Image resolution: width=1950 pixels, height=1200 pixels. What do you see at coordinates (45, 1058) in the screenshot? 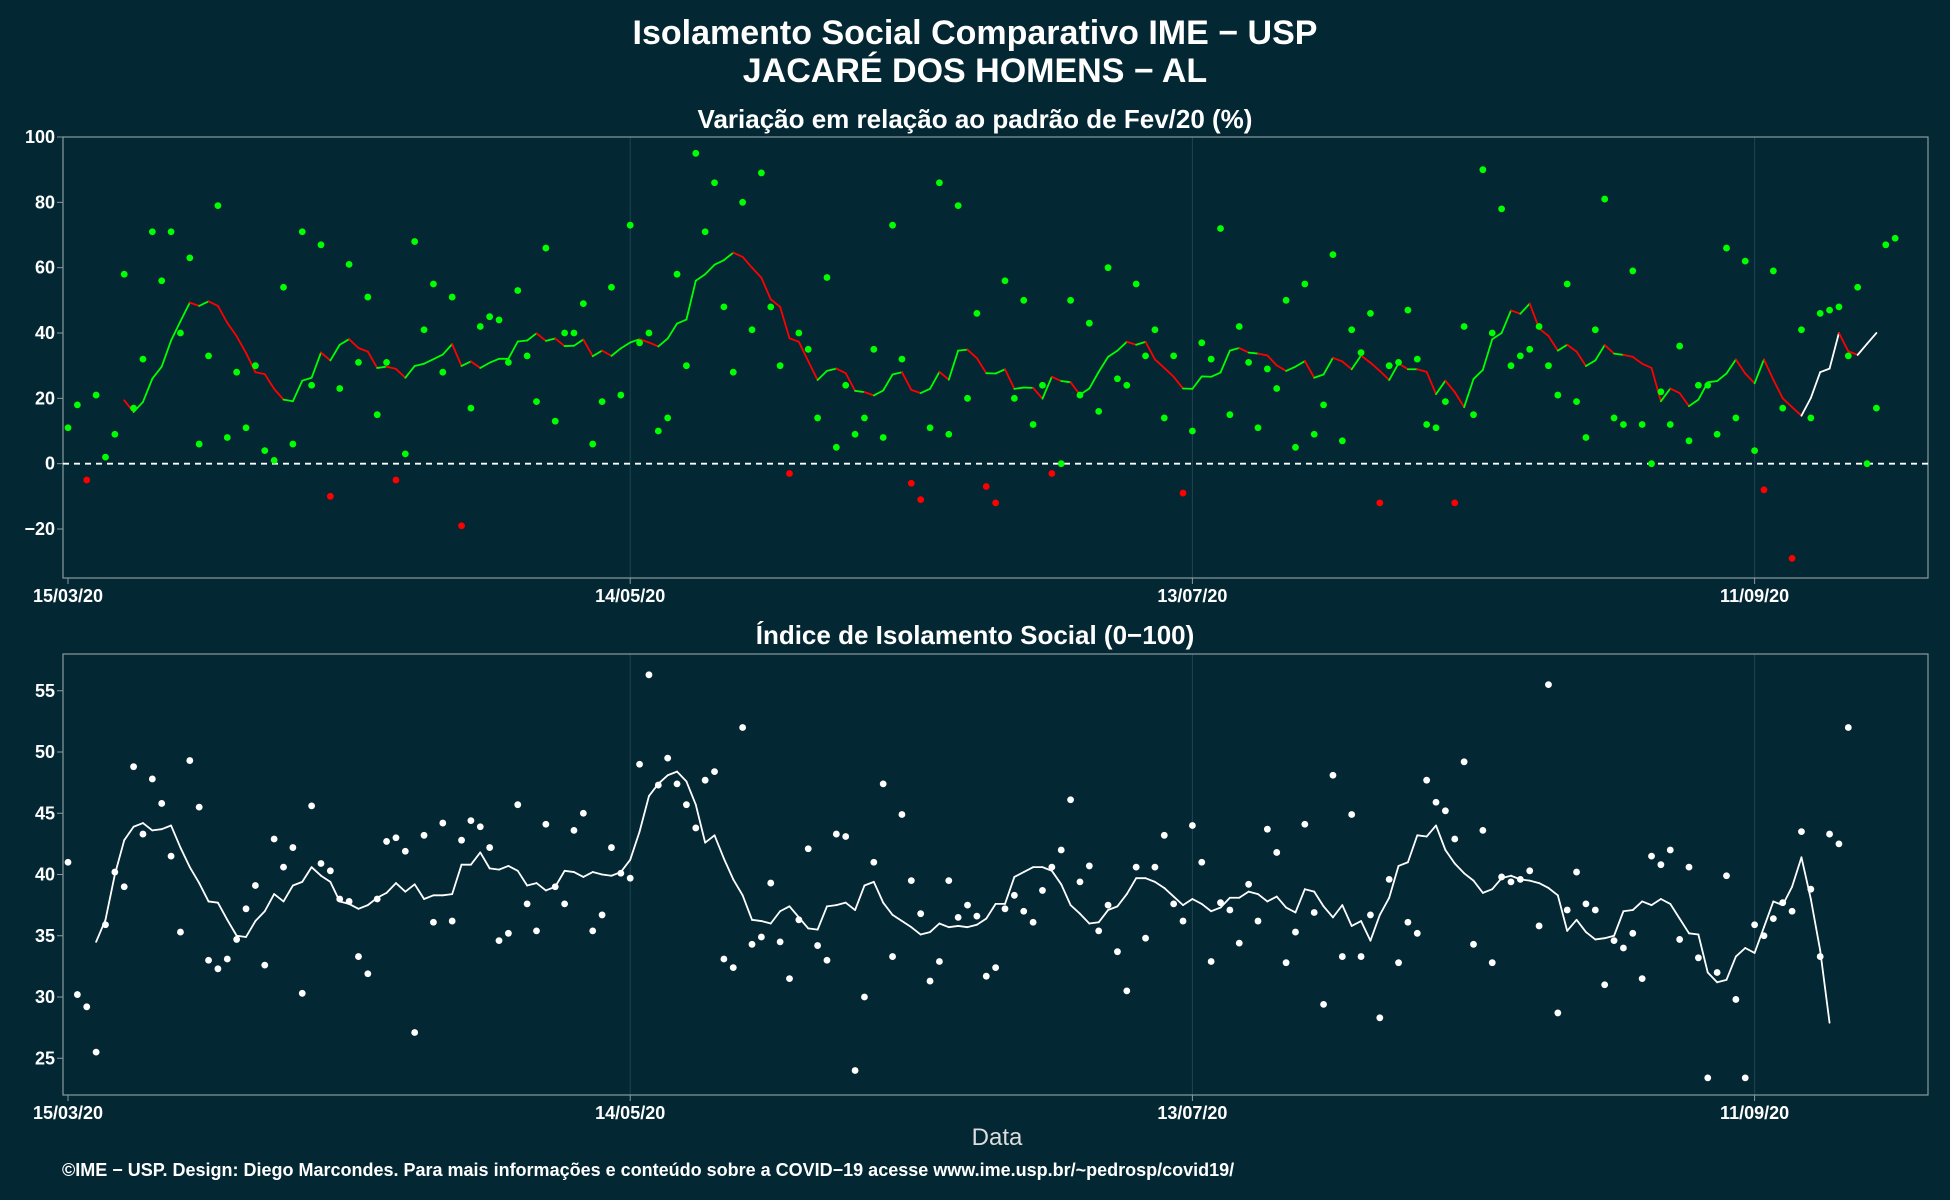
I see `y-tick-label: 25` at bounding box center [45, 1058].